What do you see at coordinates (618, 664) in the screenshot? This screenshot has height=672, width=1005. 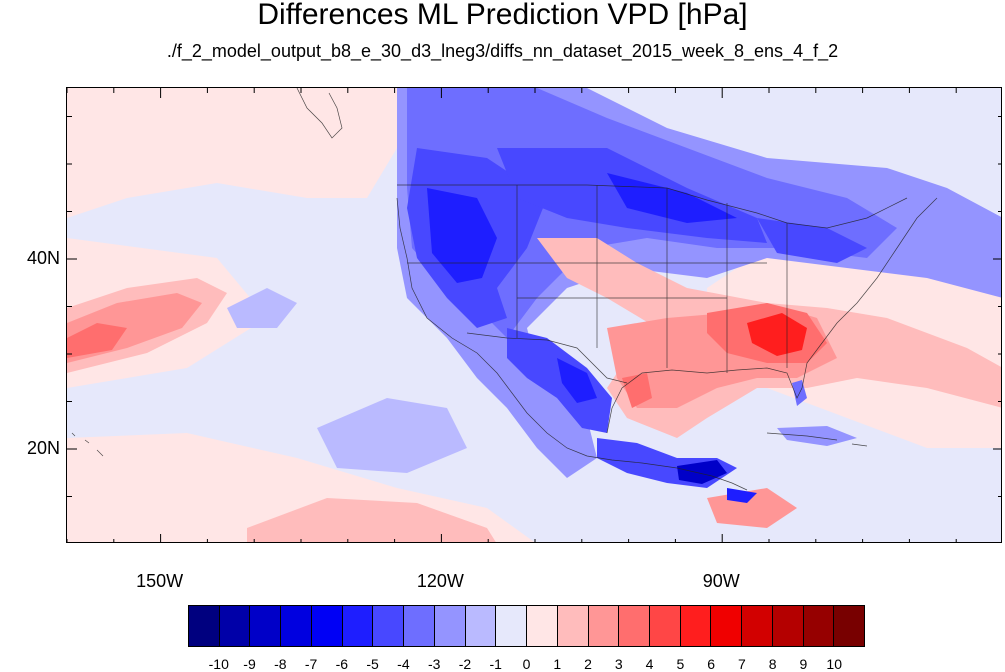 I see `colorbar-tick-label: 3` at bounding box center [618, 664].